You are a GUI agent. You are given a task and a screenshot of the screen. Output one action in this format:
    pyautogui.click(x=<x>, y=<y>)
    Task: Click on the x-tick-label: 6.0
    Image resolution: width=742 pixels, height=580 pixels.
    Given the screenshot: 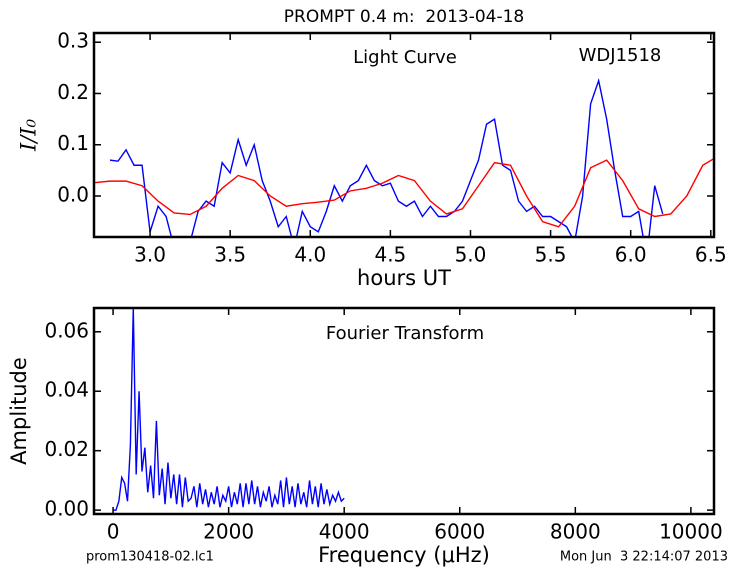 What is the action you would take?
    pyautogui.click(x=631, y=255)
    